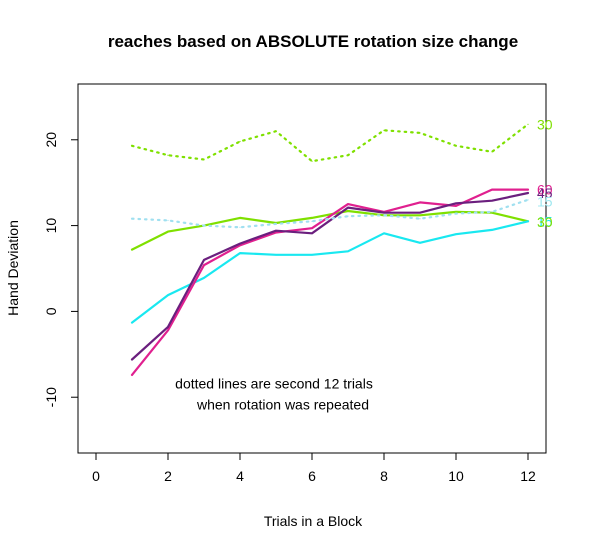 Image resolution: width=593 pixels, height=550 pixels. What do you see at coordinates (51, 311) in the screenshot?
I see `y-tick-label: 0` at bounding box center [51, 311].